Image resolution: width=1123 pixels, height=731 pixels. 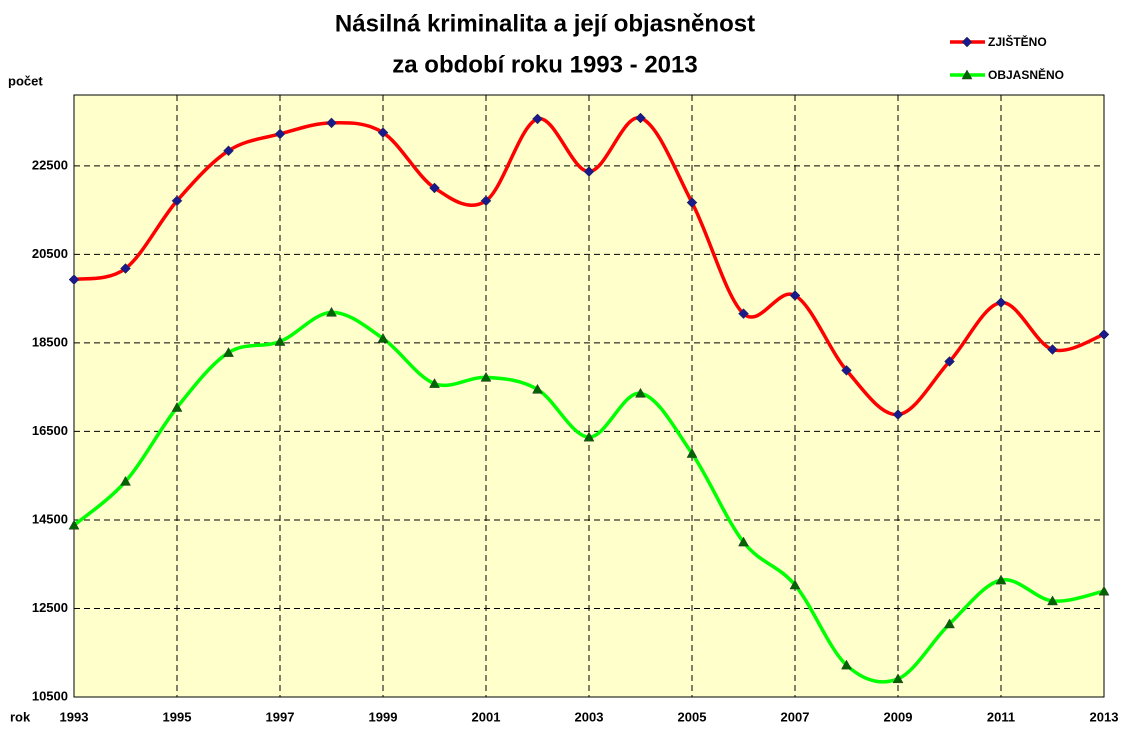 What do you see at coordinates (1001, 716) in the screenshot?
I see `x-tick-label: 2011` at bounding box center [1001, 716].